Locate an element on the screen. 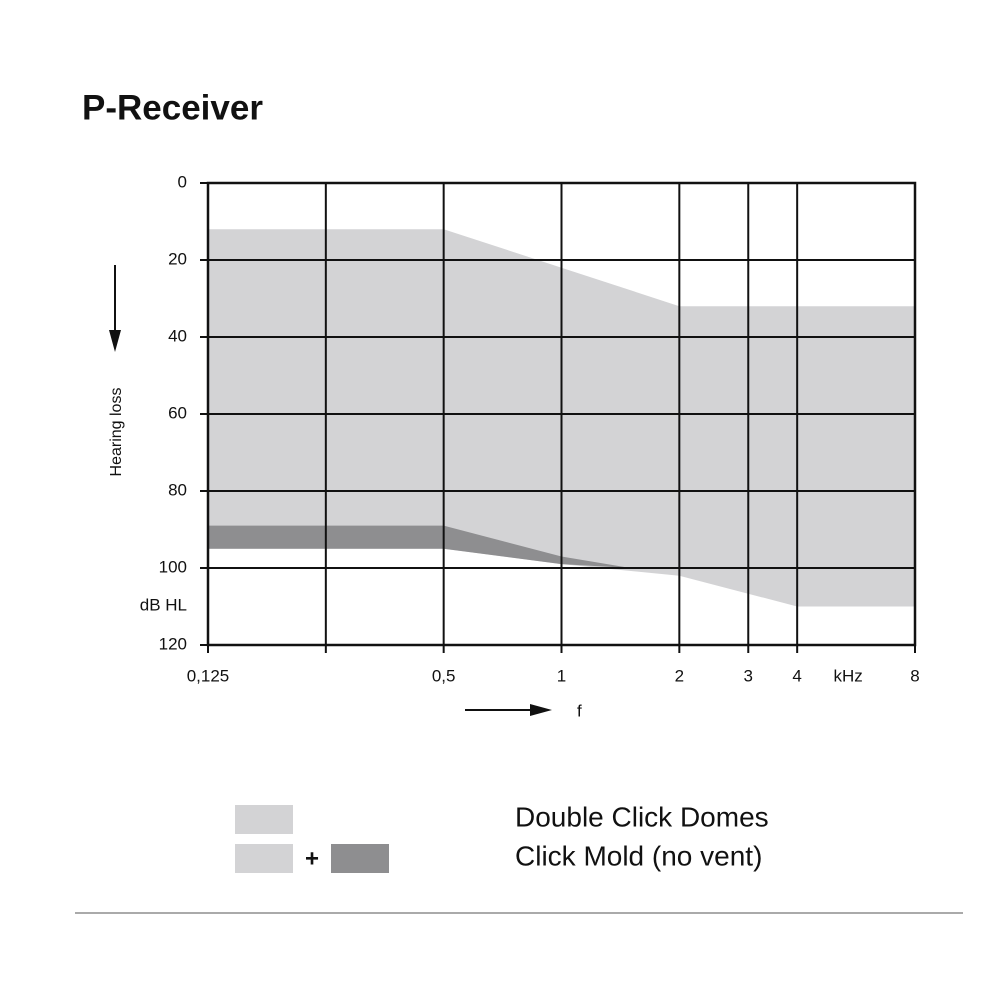 Image resolution: width=1000 pixels, height=1000 pixels. x-tick-label: 1 is located at coordinates (561, 675).